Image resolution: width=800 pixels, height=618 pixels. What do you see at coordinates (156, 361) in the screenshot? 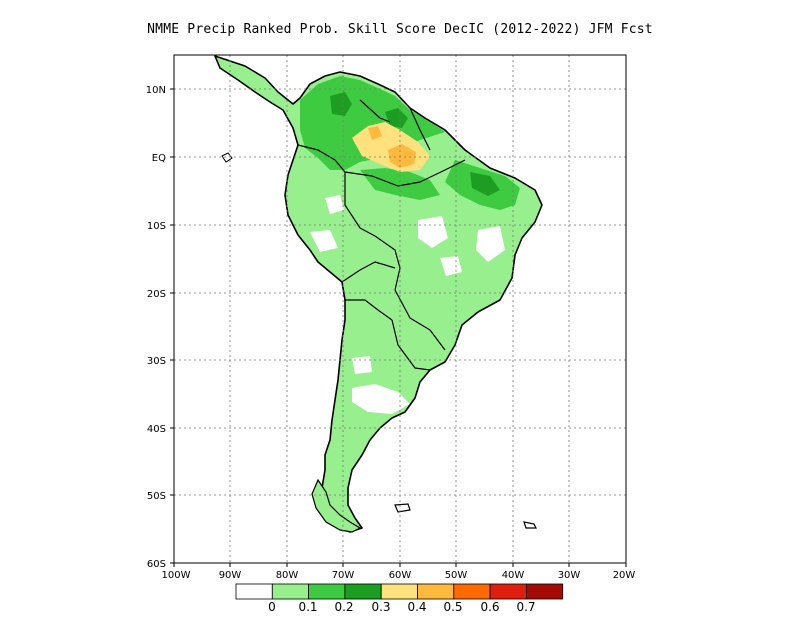
I see `lat-label-30s: 30S` at bounding box center [156, 361].